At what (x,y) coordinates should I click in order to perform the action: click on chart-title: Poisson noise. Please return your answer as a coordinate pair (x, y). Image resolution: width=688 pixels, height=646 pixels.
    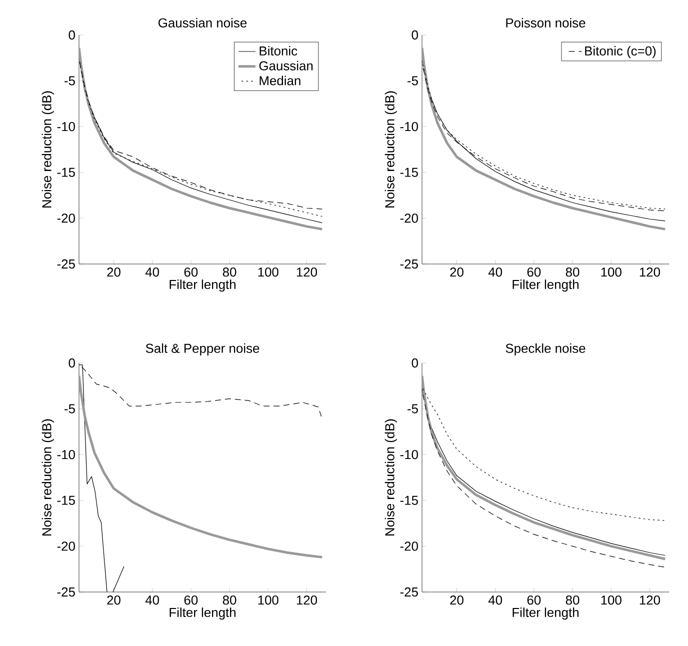
    Looking at the image, I should click on (546, 23).